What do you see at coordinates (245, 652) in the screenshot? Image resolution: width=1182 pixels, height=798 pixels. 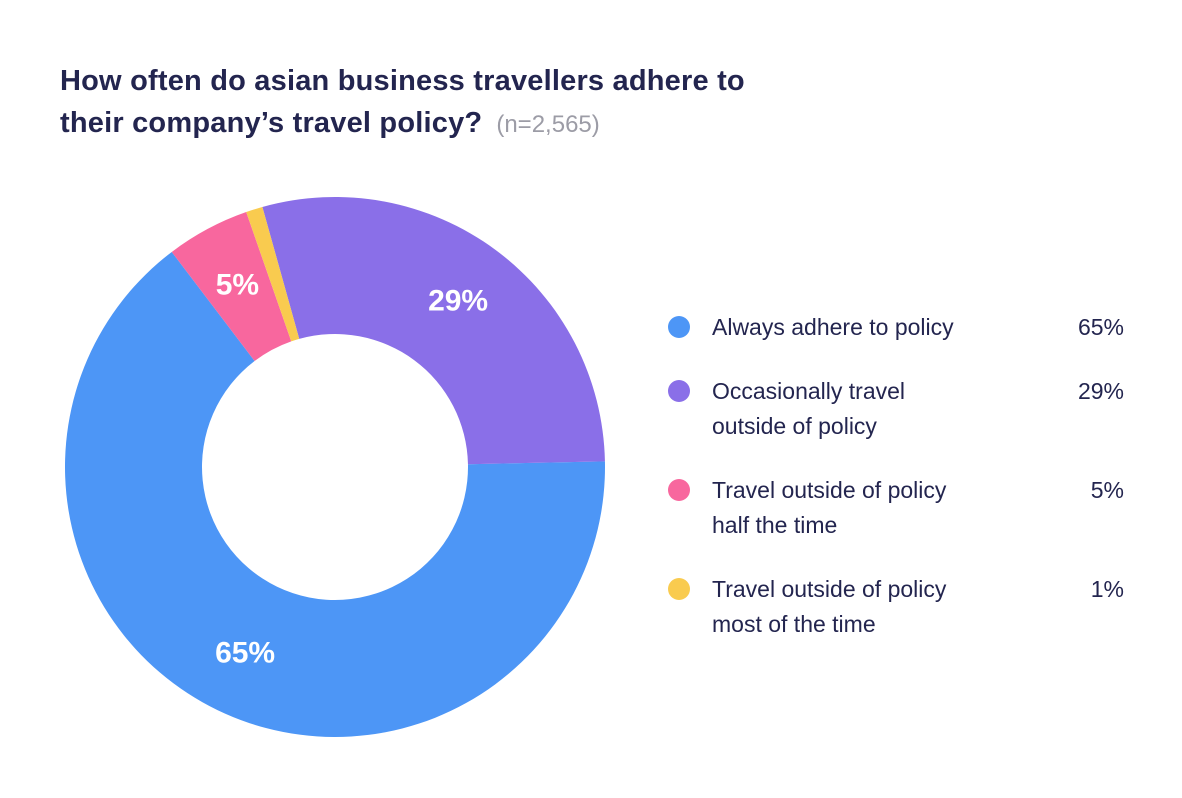 I see `slice-label: 65%` at bounding box center [245, 652].